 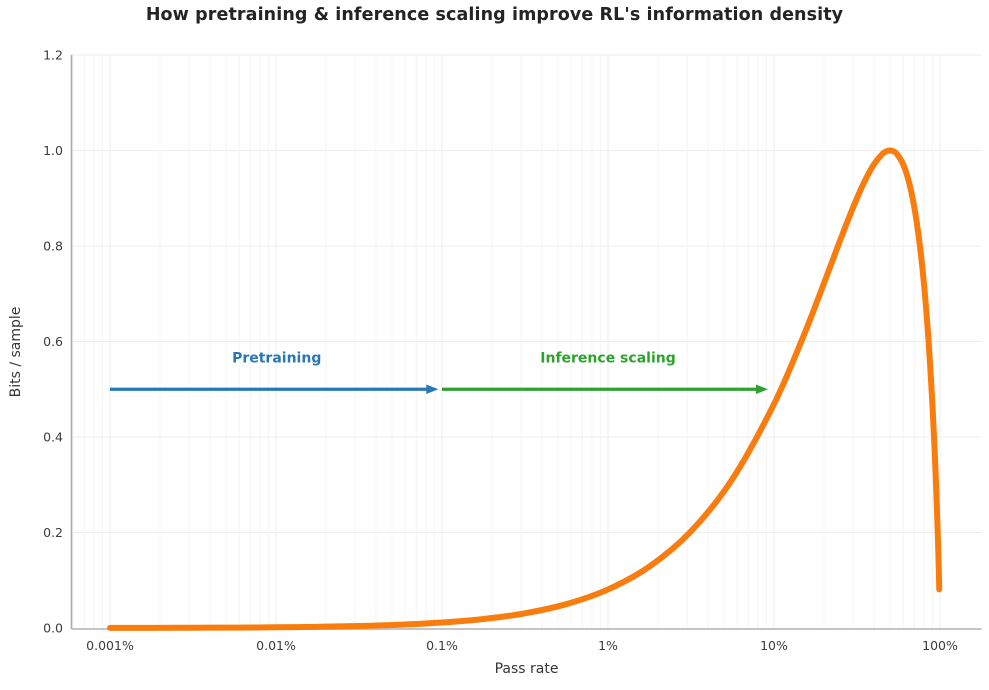 I want to click on y-axis-title: Bits / sample, so click(x=16, y=352).